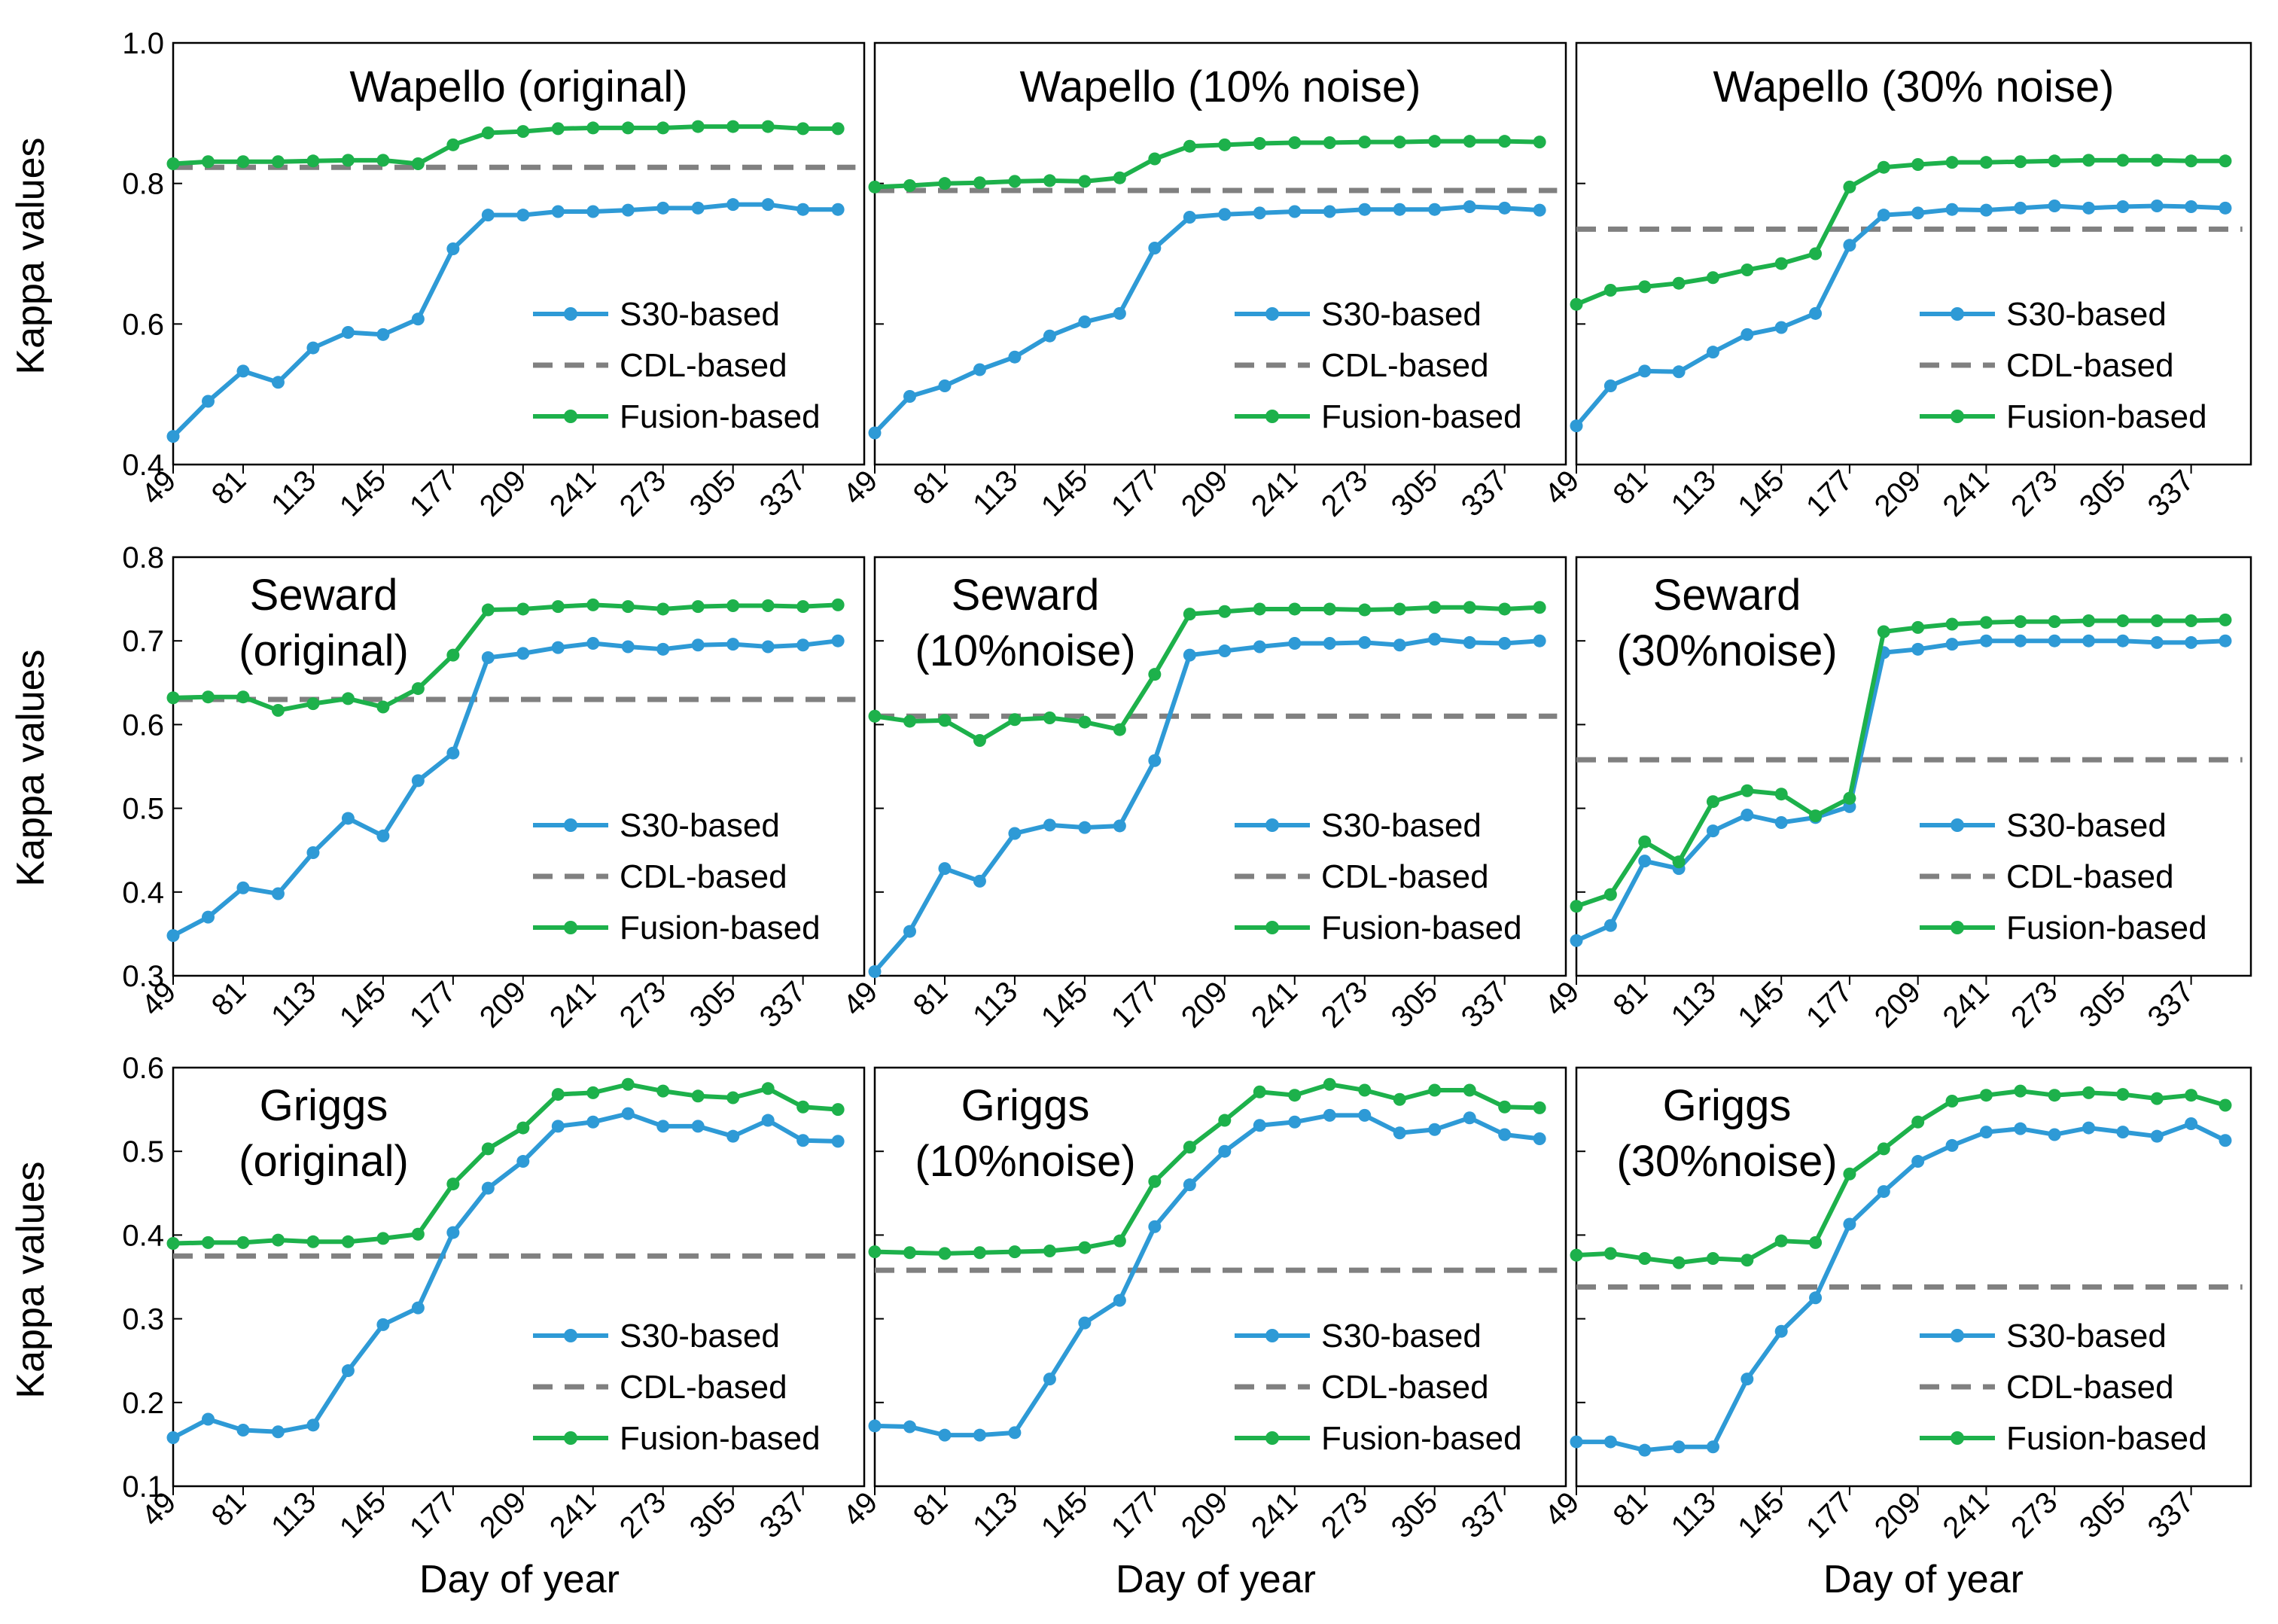 This screenshot has height=1624, width=2278. What do you see at coordinates (1220, 1277) in the screenshot?
I see `plot-frame` at bounding box center [1220, 1277].